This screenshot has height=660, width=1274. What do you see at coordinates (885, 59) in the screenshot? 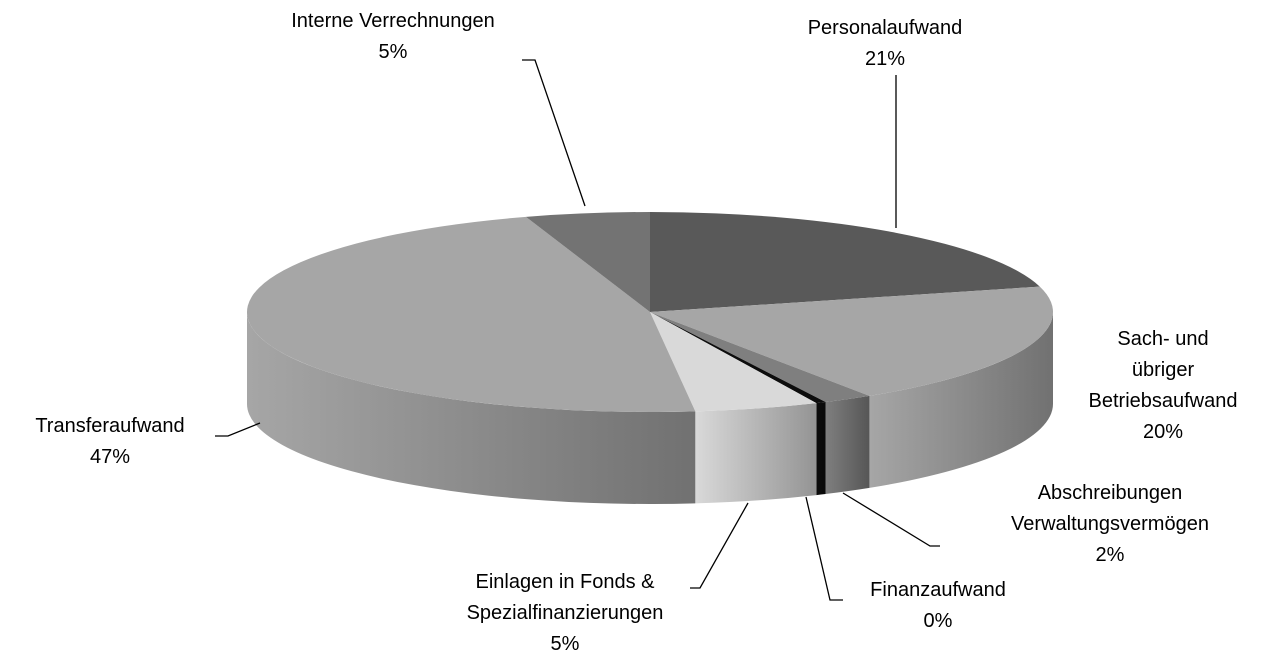
I see `percent-label: 21%` at bounding box center [885, 59].